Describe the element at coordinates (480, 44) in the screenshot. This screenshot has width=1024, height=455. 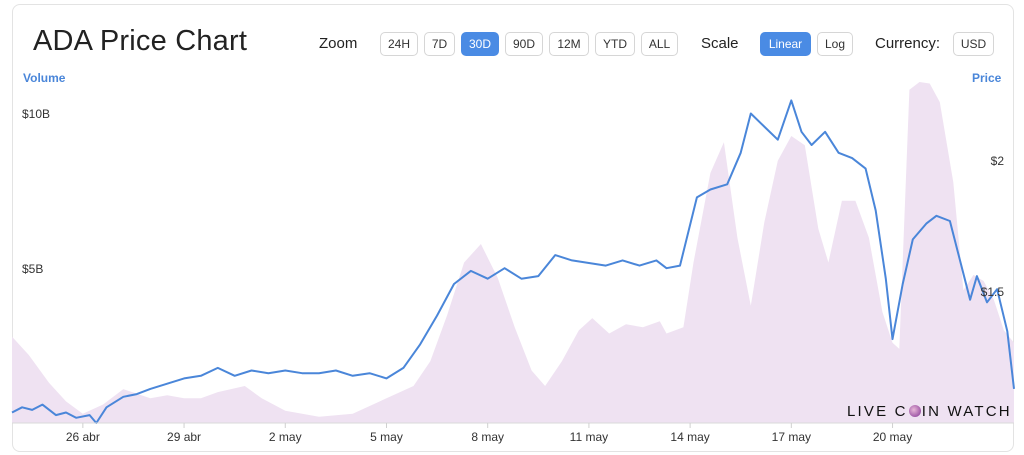
I see `zoom-button-30d: 30D` at that location.